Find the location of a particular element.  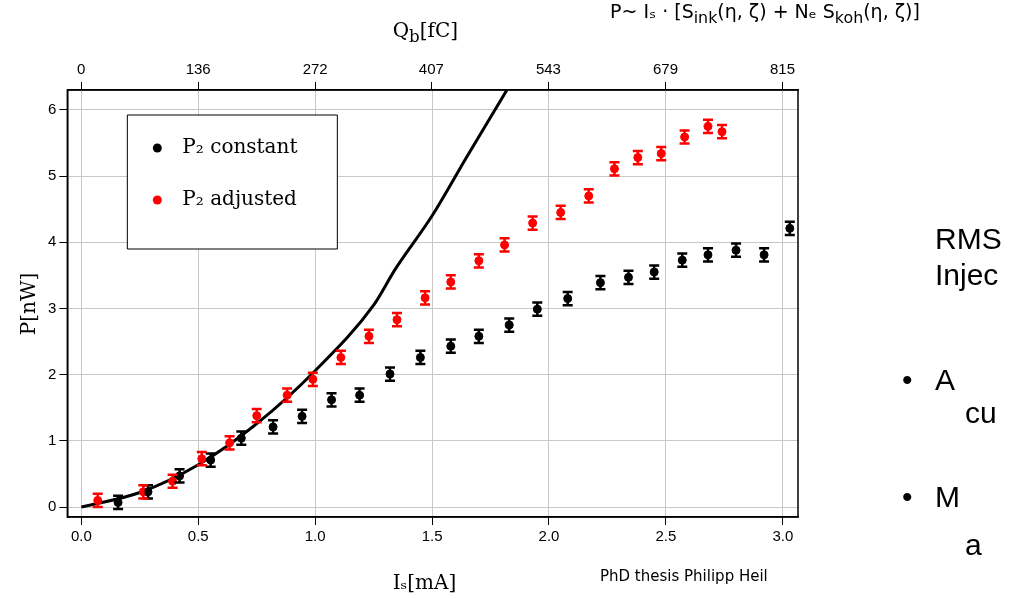

y-tick-label: 2 is located at coordinates (52, 373).